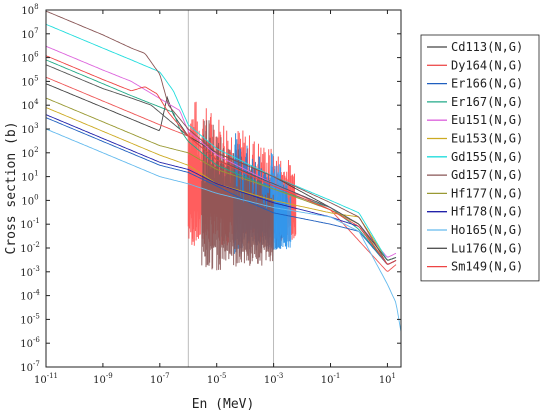  Describe the element at coordinates (11, 187) in the screenshot. I see `y-axis-label: Cross section (b)` at that location.